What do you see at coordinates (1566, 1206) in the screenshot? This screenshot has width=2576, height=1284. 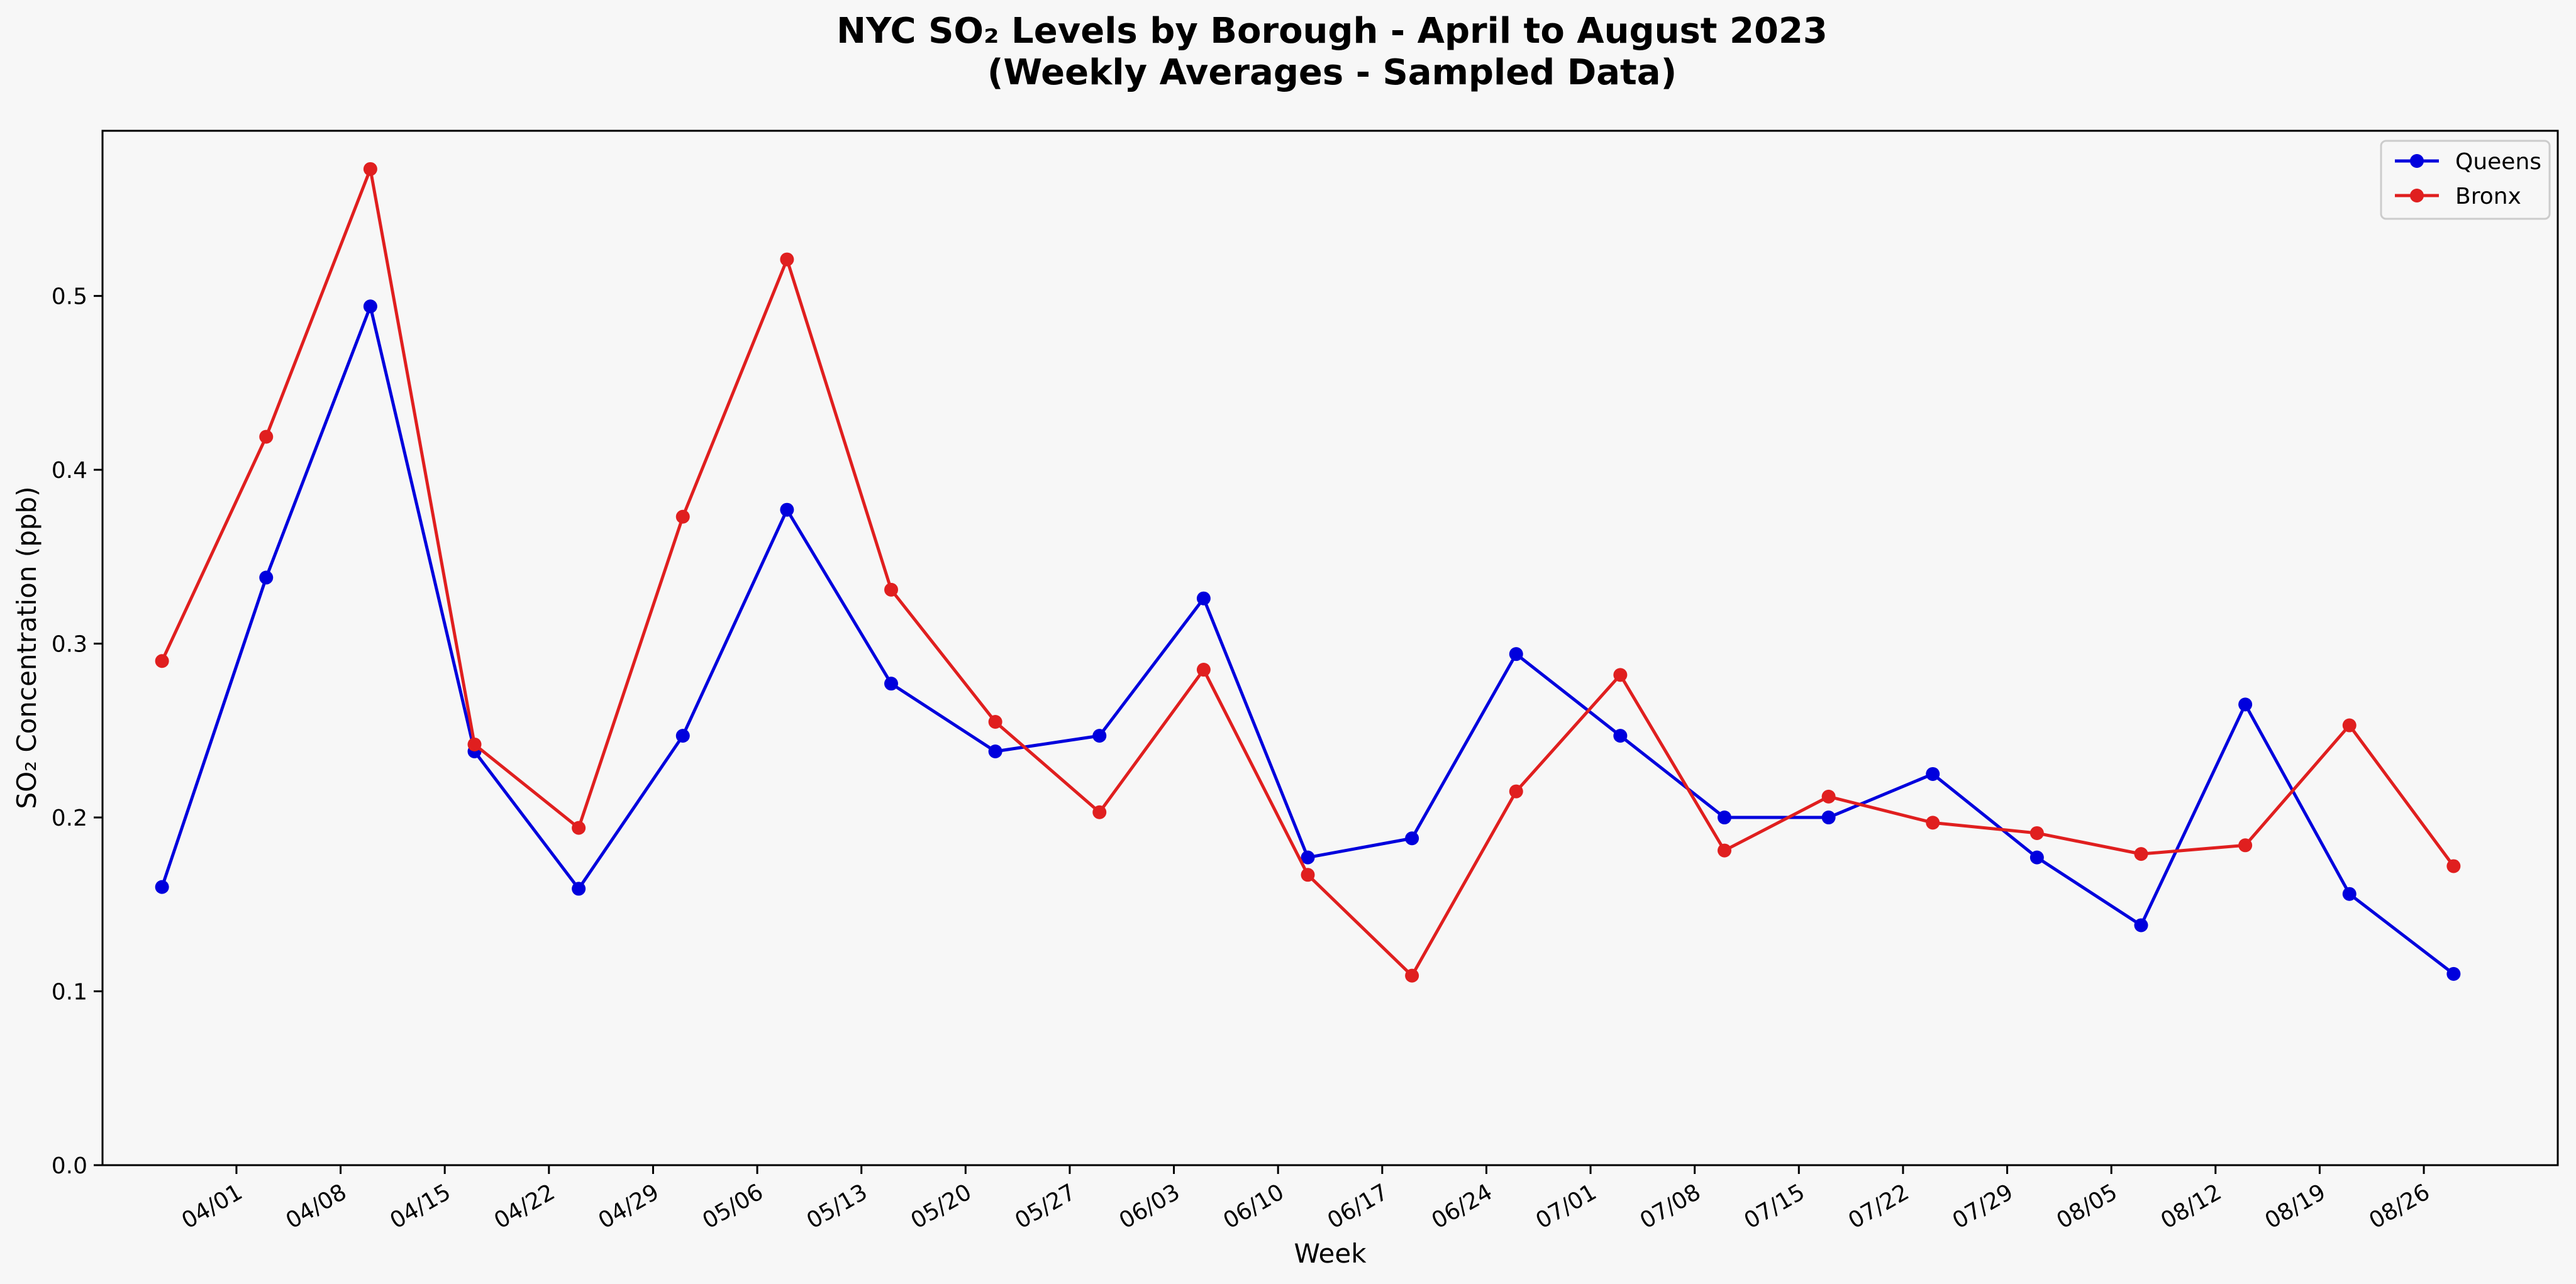 I see `x-tick-label: 07/01` at bounding box center [1566, 1206].